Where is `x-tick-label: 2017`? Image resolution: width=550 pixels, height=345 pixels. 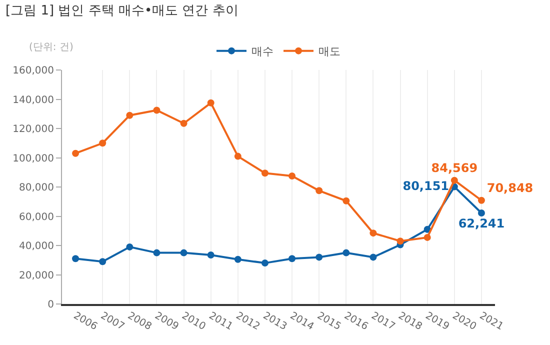 x-tick-label: 2017 is located at coordinates (383, 321).